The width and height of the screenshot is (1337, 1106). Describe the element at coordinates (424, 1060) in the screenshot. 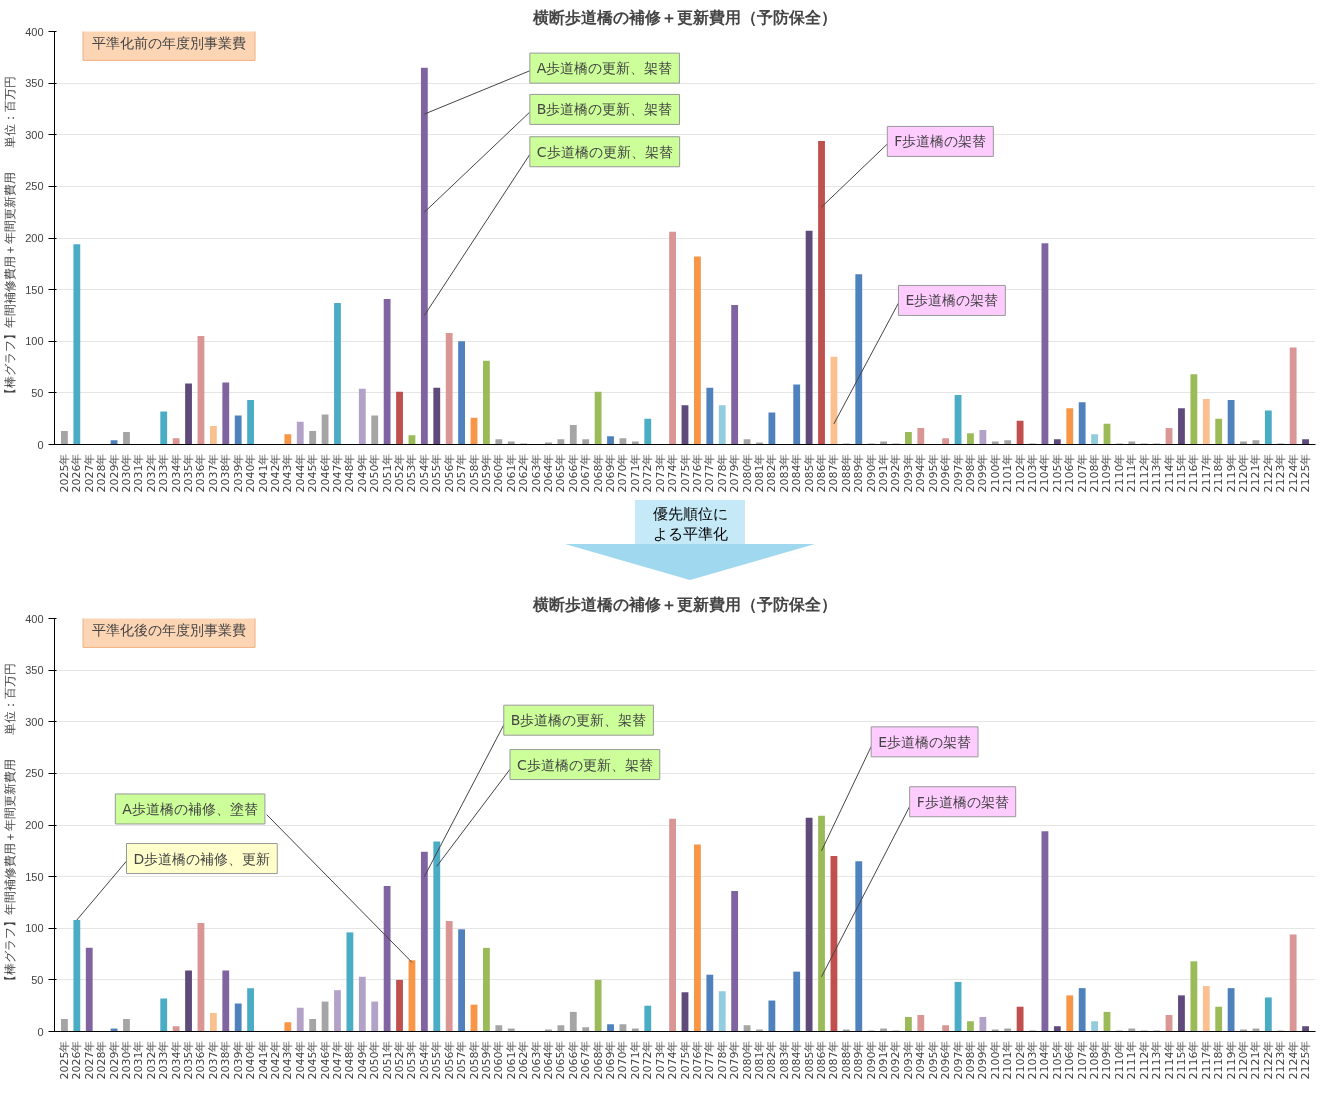

I see `x-tick-label: 2054年` at that location.